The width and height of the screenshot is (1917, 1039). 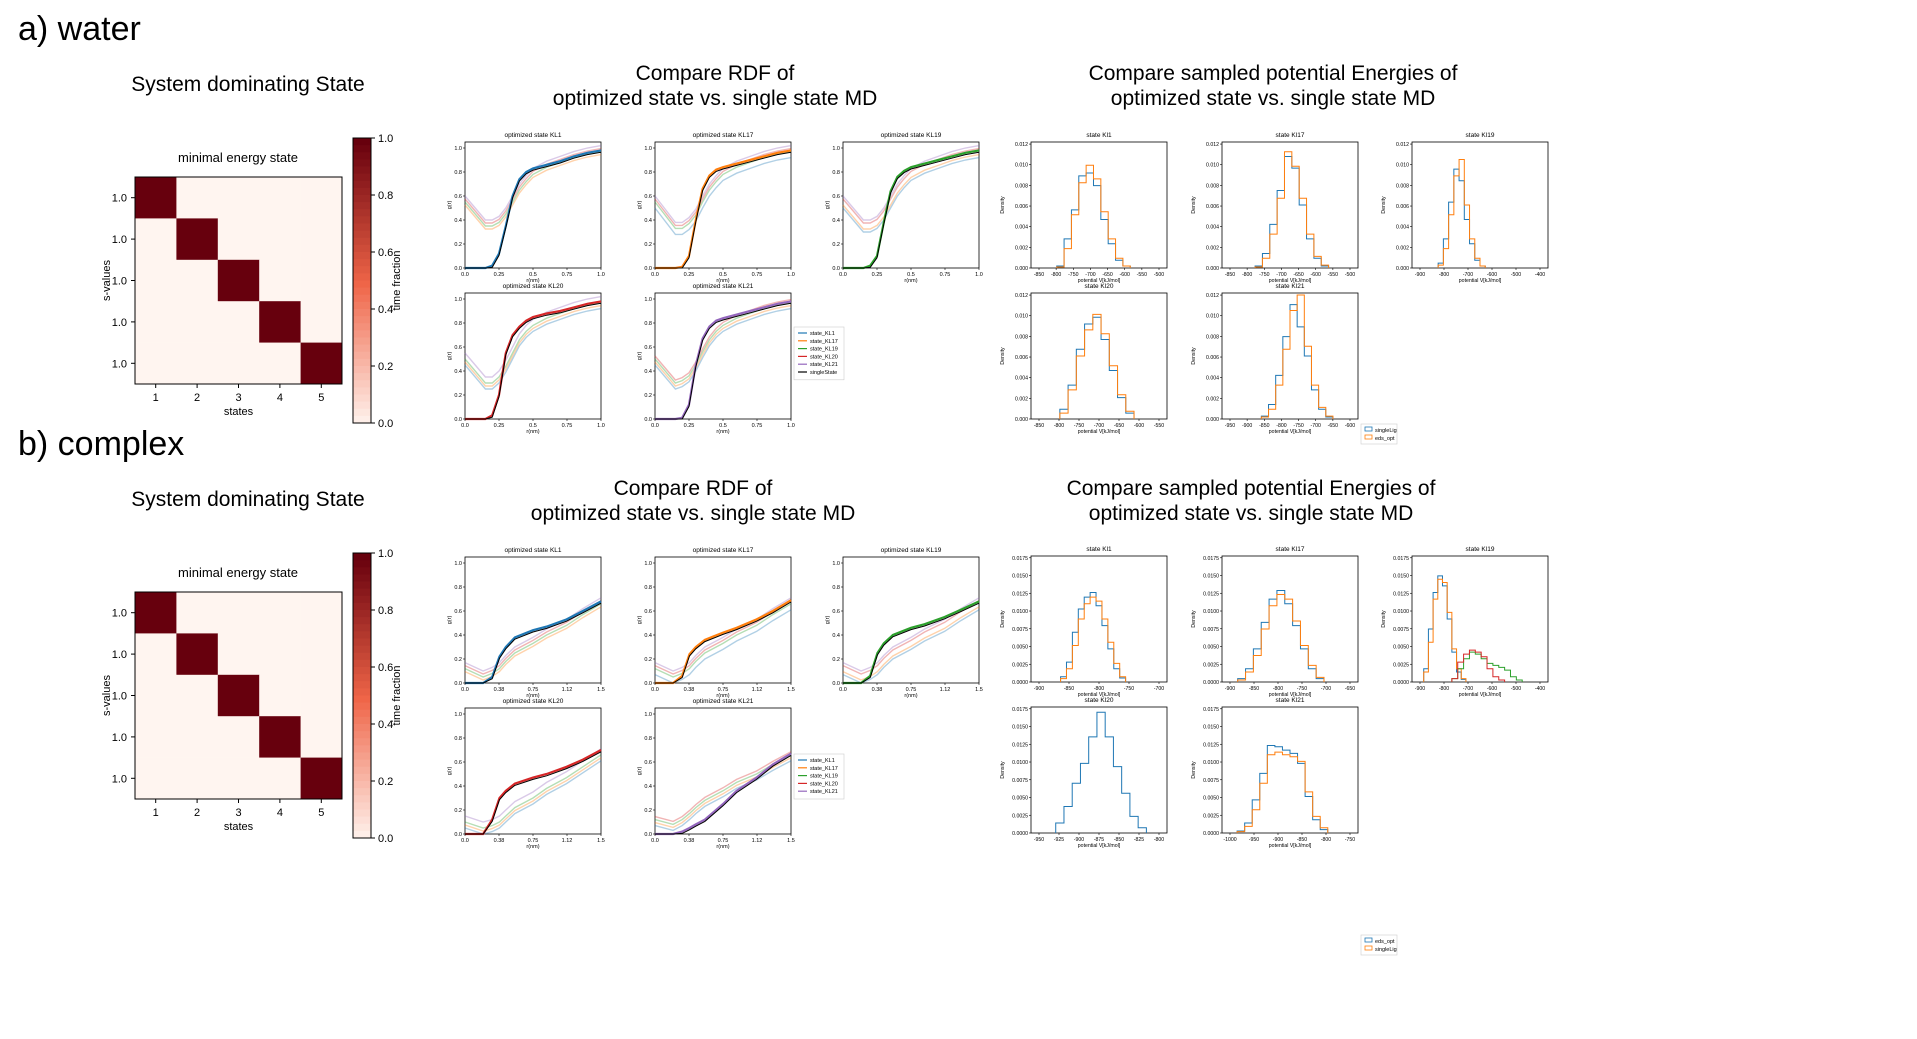 I want to click on heatmap-xtick-label: 5, so click(x=321, y=398).